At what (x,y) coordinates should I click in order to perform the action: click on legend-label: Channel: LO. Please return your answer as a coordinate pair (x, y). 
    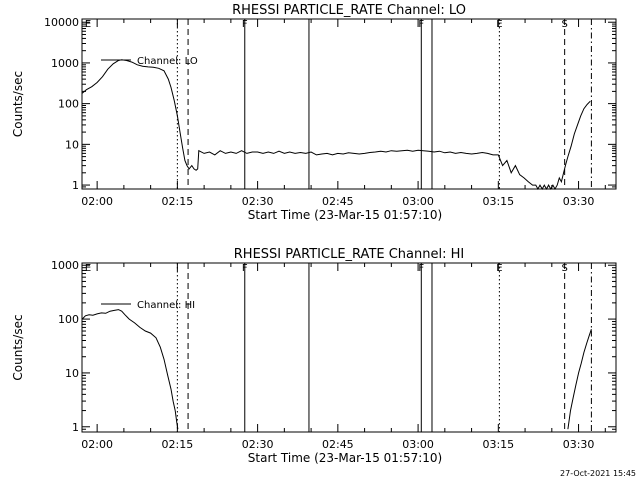
    Looking at the image, I should click on (167, 61).